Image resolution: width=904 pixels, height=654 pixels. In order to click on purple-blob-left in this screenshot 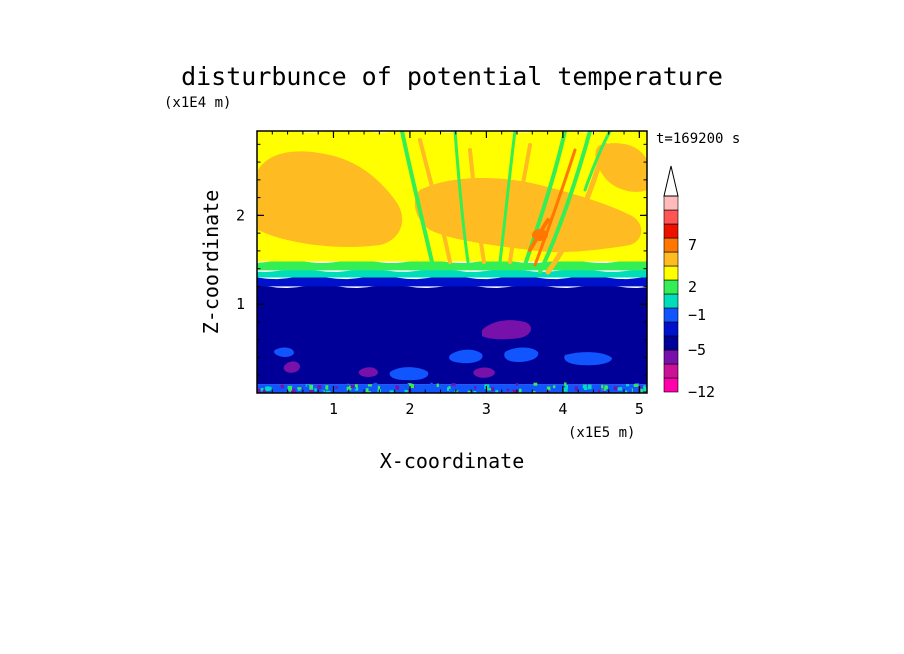, I will do `click(291, 367)`.